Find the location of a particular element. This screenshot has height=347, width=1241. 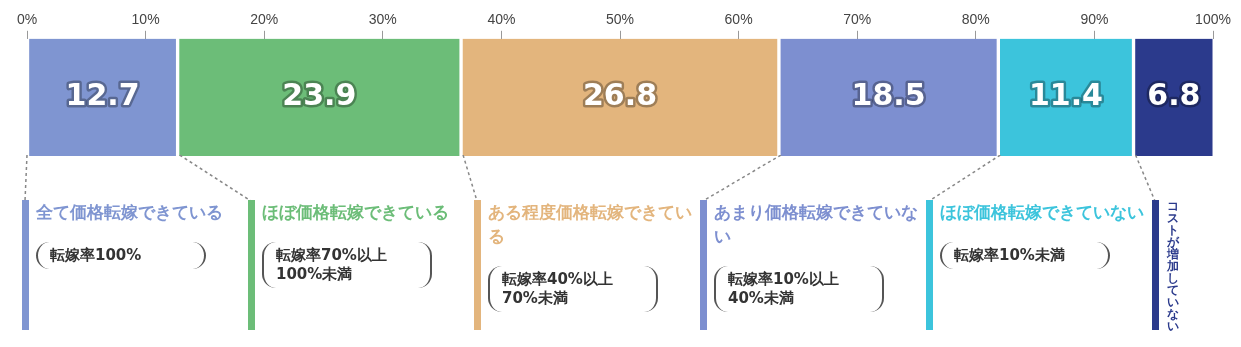

text: コストが増加していない is located at coordinates (1173, 266).